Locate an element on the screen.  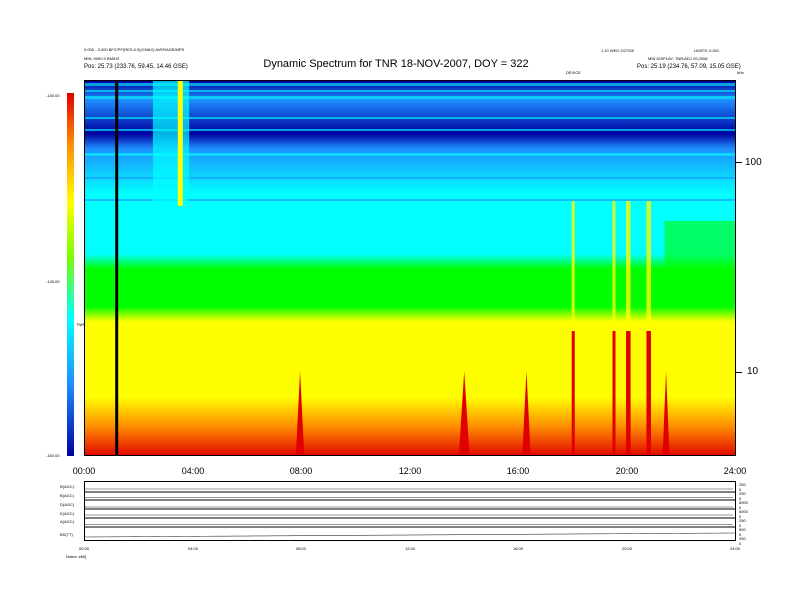
x-tick-1600: 16:00 is located at coordinates (518, 471).